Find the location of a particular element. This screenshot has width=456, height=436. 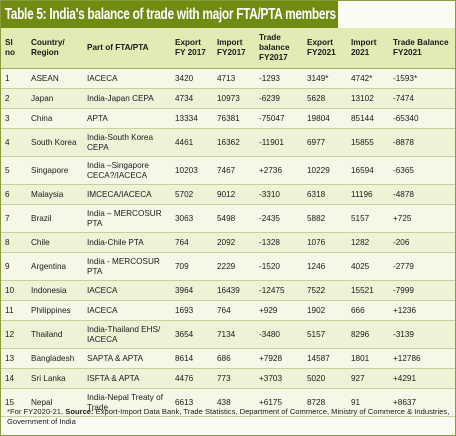

cell-export-2021: 3149* is located at coordinates (325, 78).